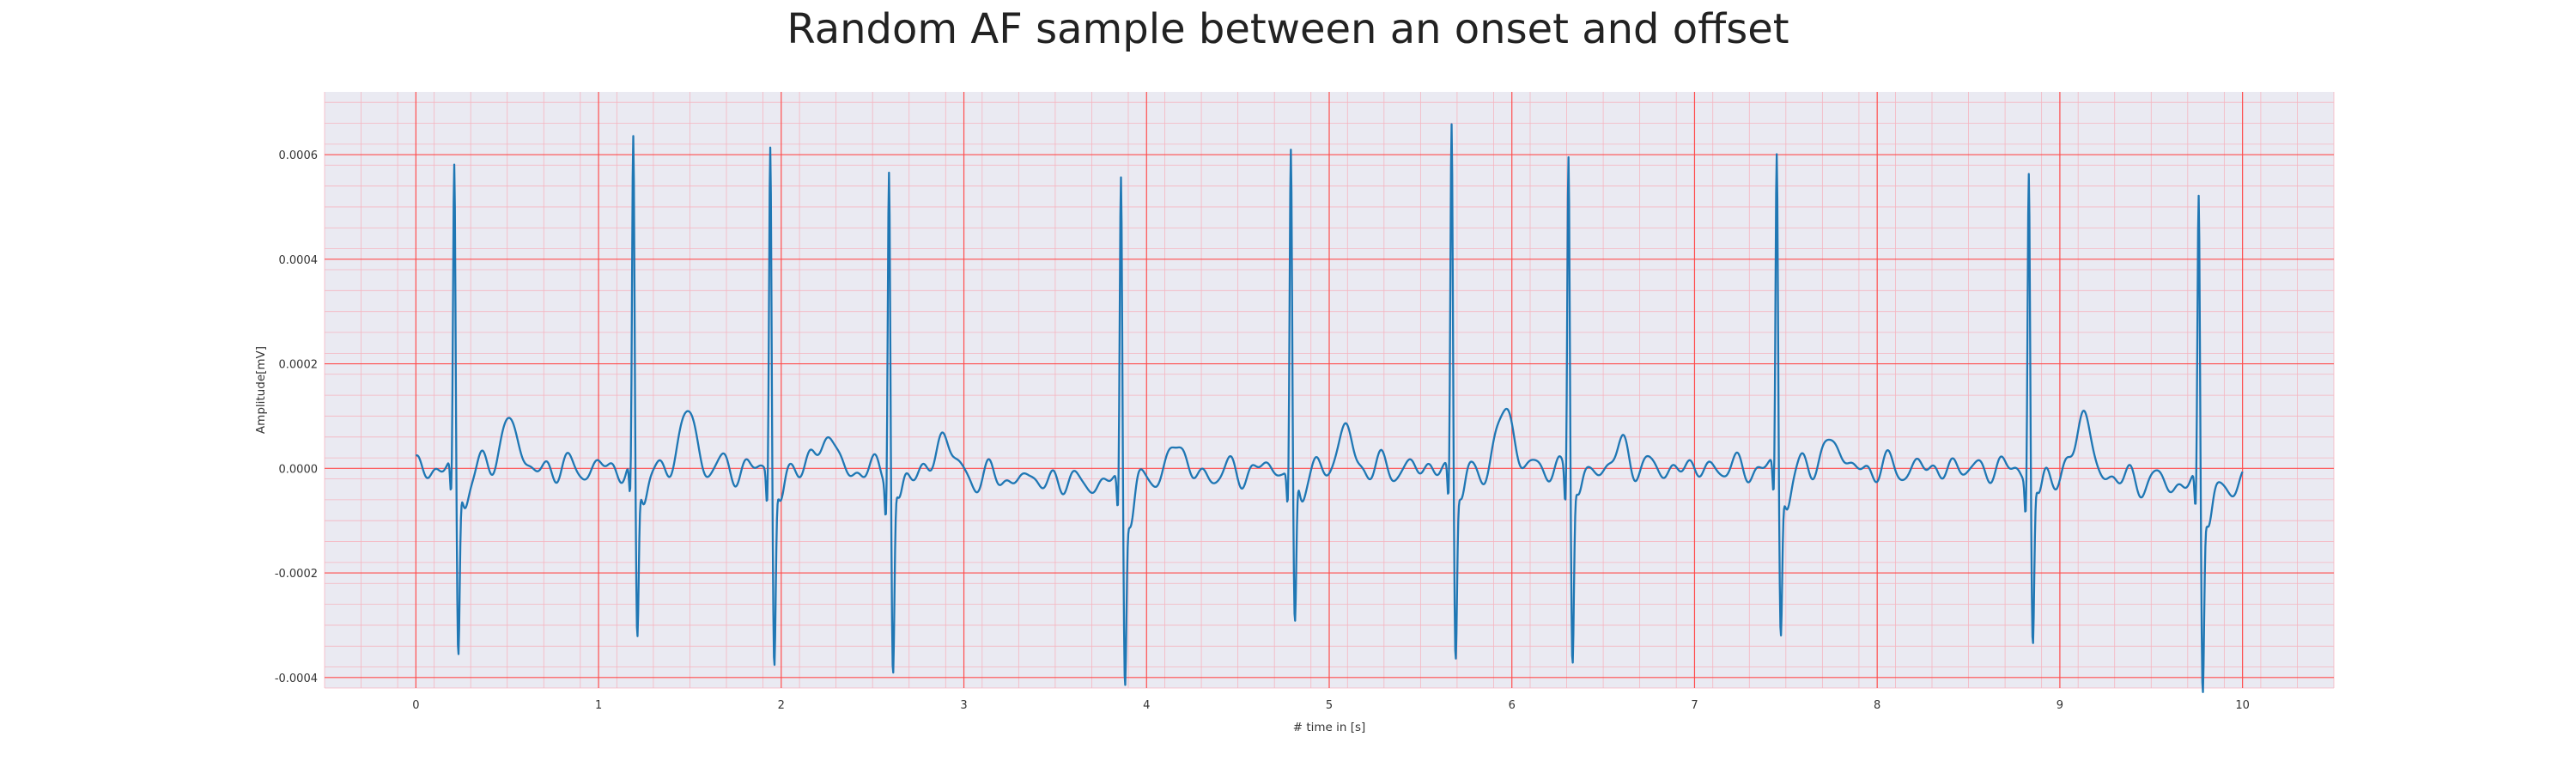 The width and height of the screenshot is (2576, 773). Describe the element at coordinates (1146, 705) in the screenshot. I see `x-tick-label: 4` at that location.